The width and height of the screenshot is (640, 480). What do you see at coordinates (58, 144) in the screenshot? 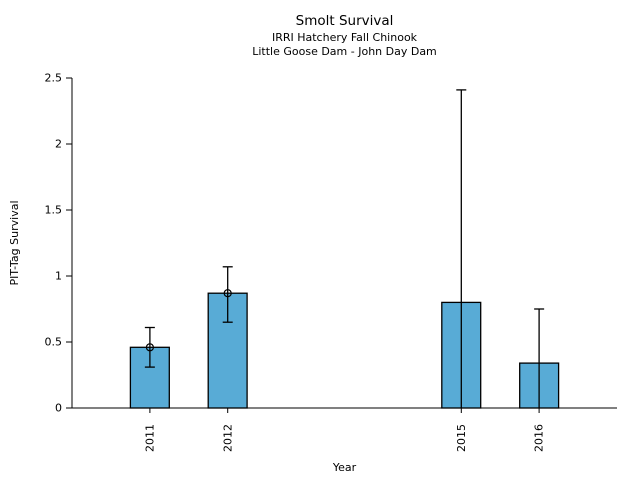
I see `y-tick-label-2: 2` at bounding box center [58, 144].